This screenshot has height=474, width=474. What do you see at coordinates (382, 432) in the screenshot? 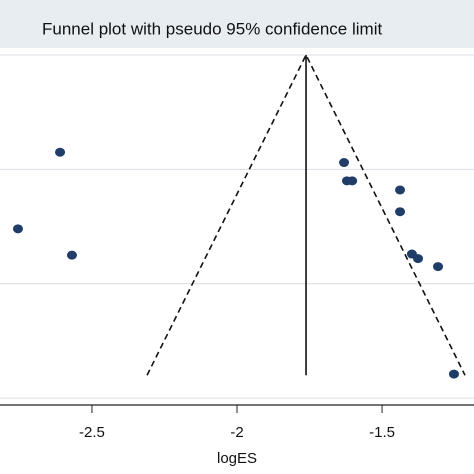
I see `x-tick-label: -1.5` at bounding box center [382, 432].